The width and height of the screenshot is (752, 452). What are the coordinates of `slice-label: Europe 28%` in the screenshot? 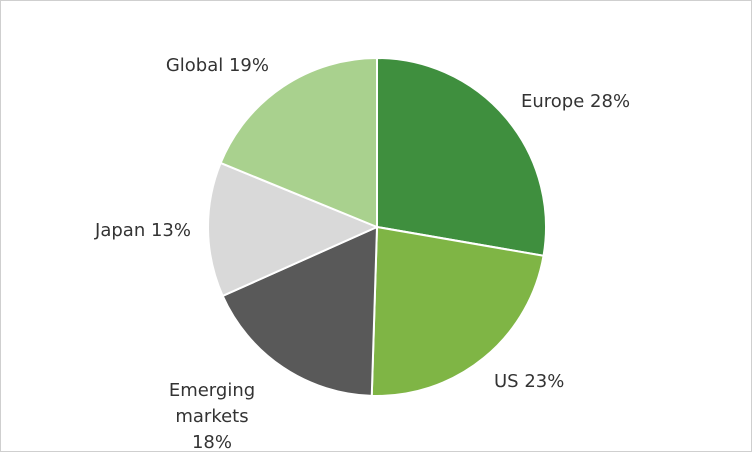 It's located at (601, 102).